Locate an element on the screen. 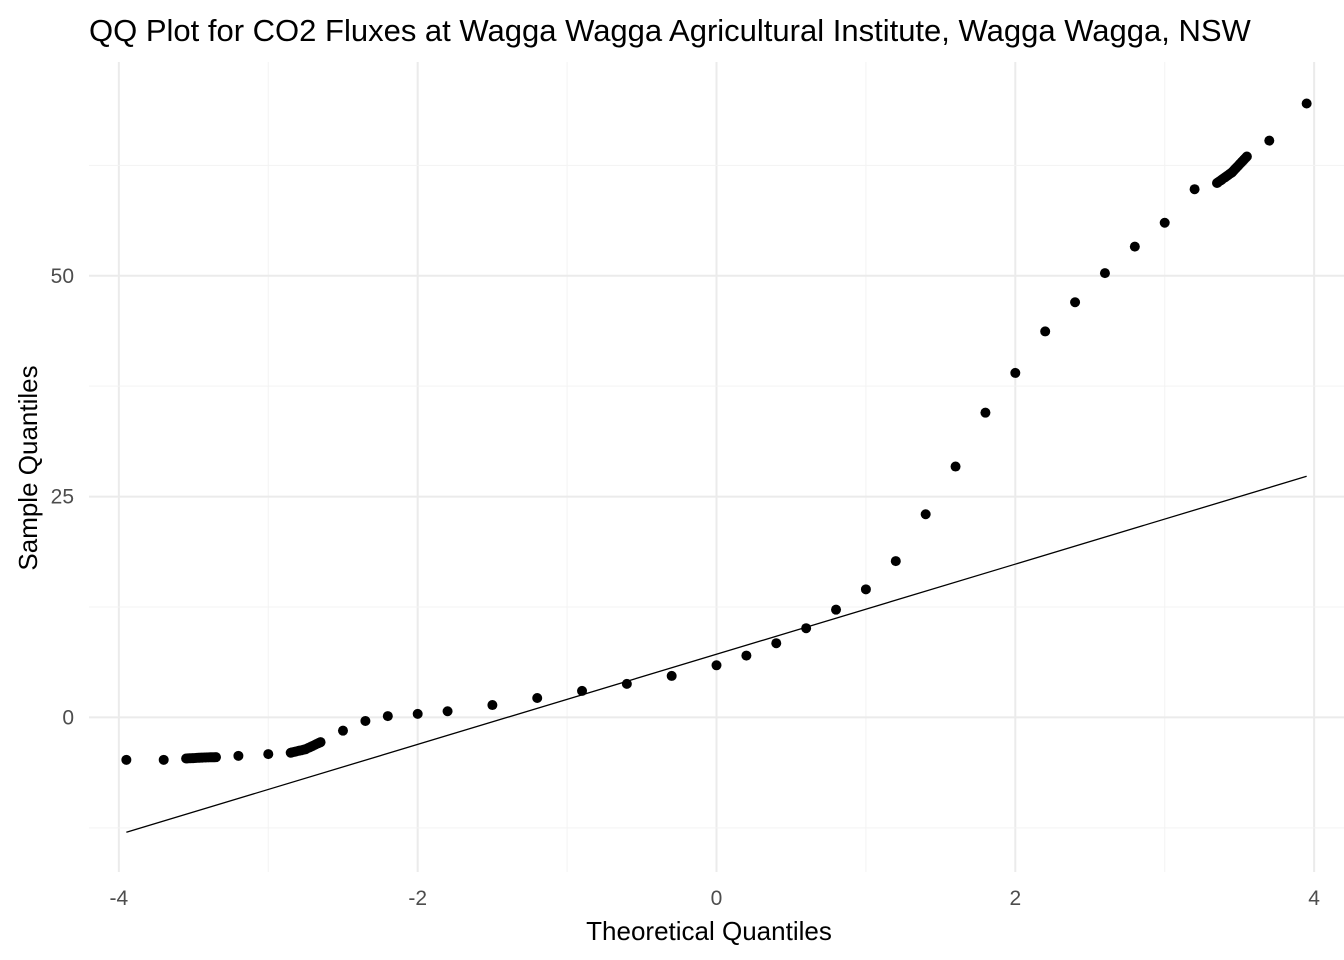 The image size is (1344, 960). y-axis-tick-labels: 0 25 50 is located at coordinates (62, 497).